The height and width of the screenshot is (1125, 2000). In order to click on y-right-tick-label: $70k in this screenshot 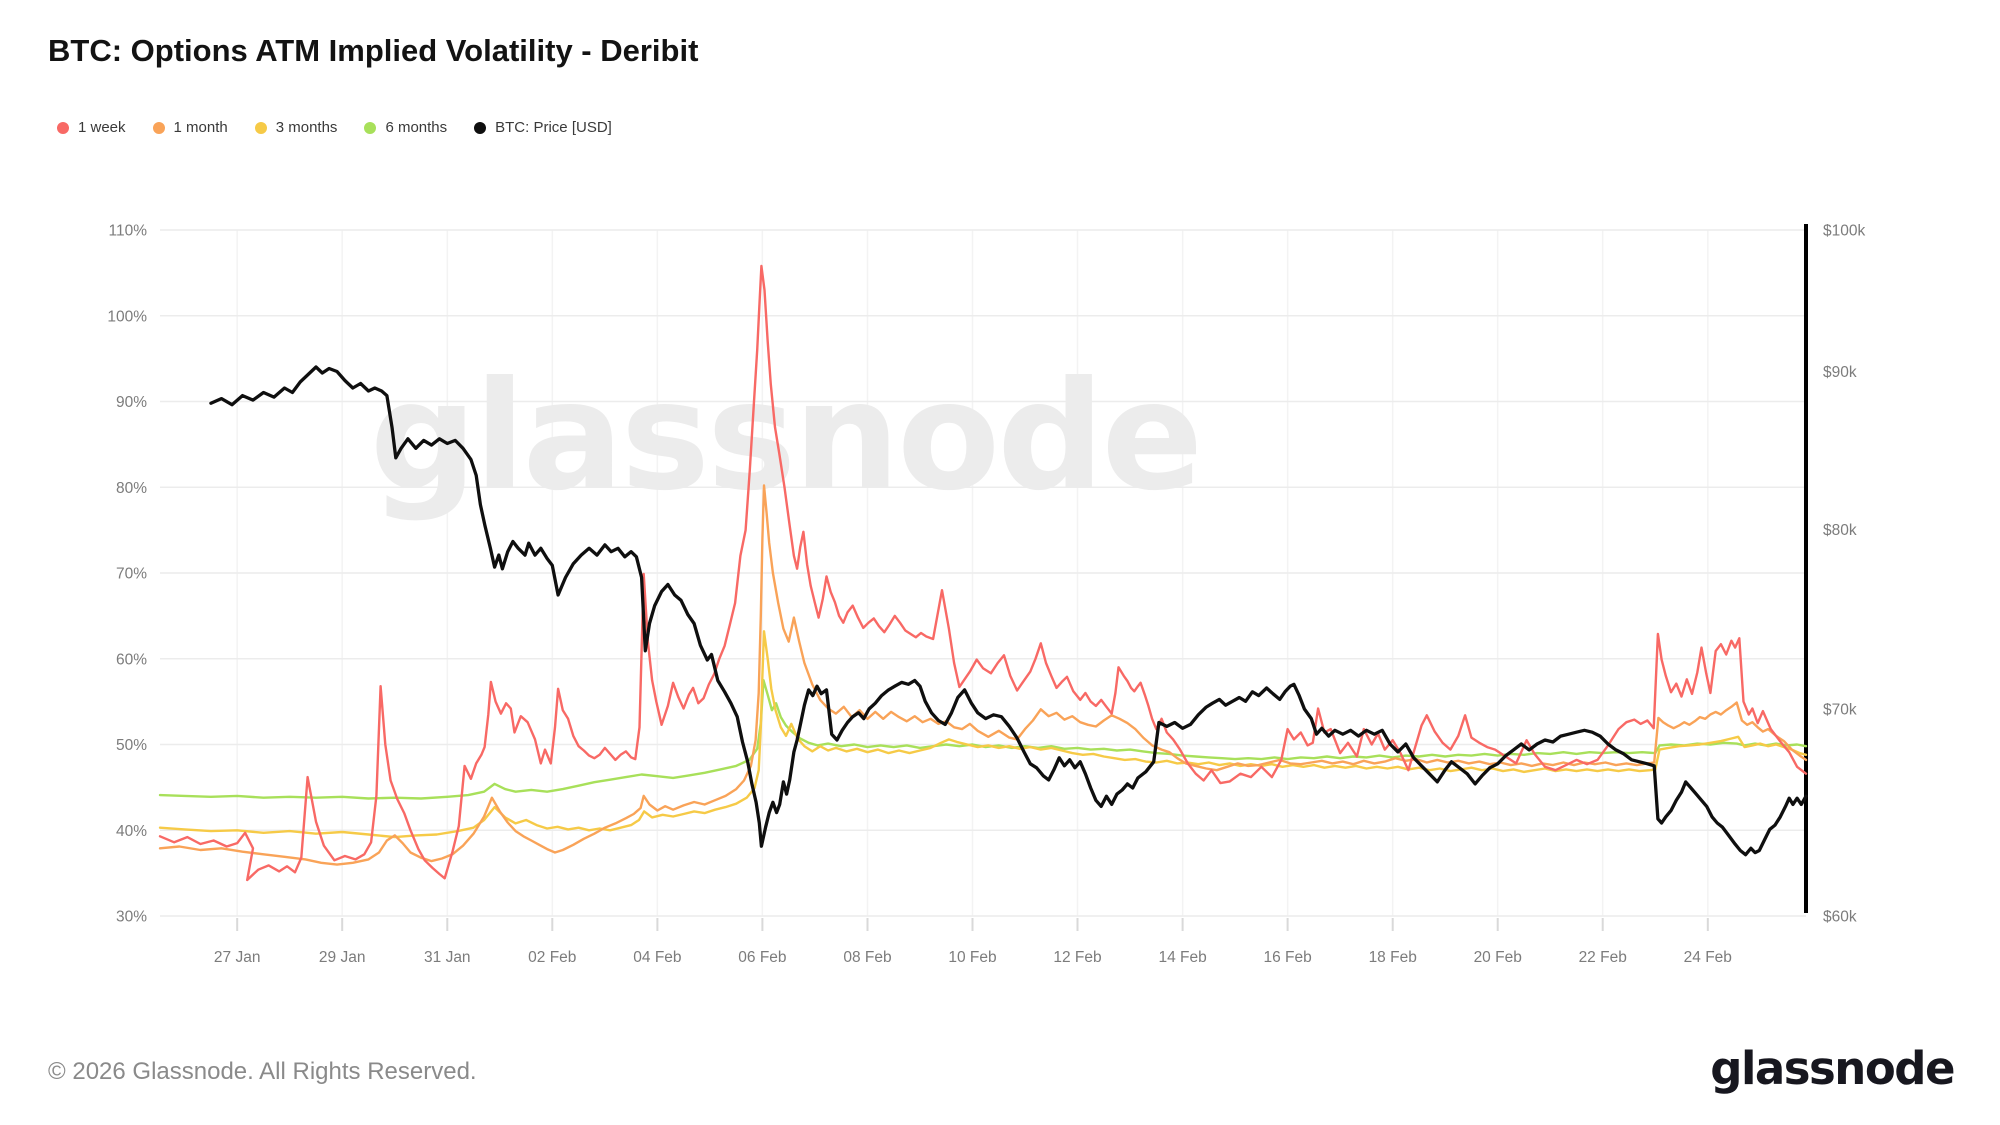, I will do `click(1840, 710)`.